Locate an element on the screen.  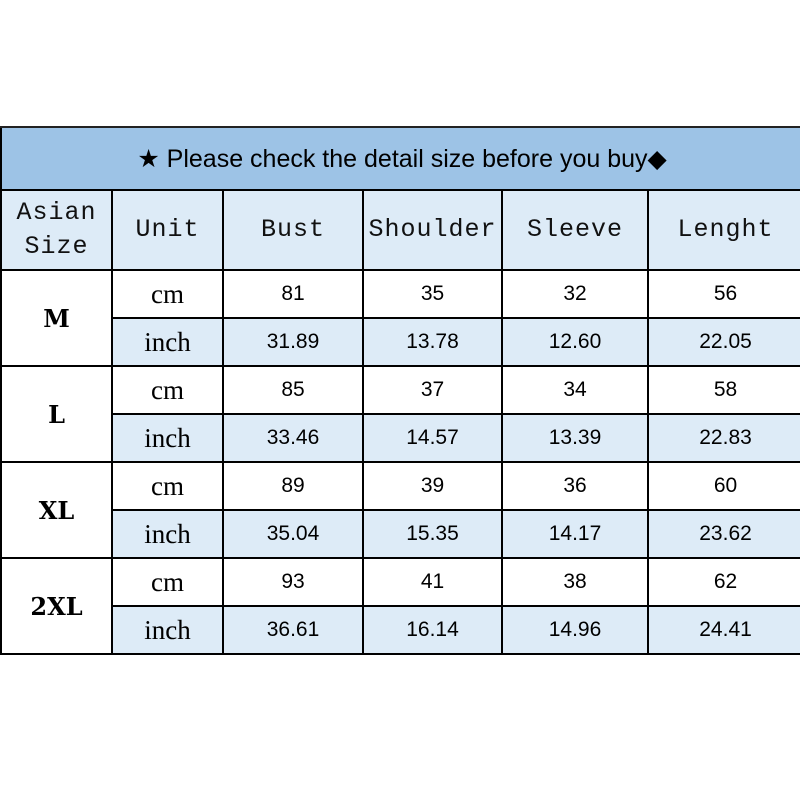
table-row: XL cm 89 39 36 60 is located at coordinates (400, 510).